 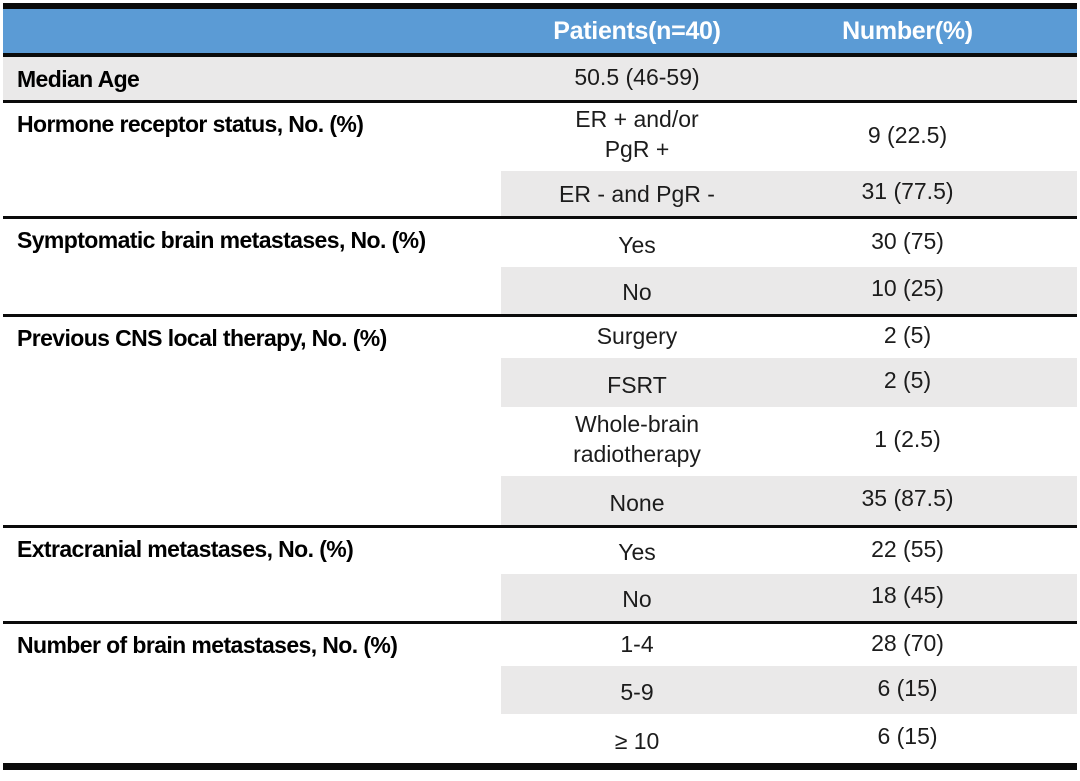 I want to click on value-cell: 31 (77.5), so click(x=907, y=191).